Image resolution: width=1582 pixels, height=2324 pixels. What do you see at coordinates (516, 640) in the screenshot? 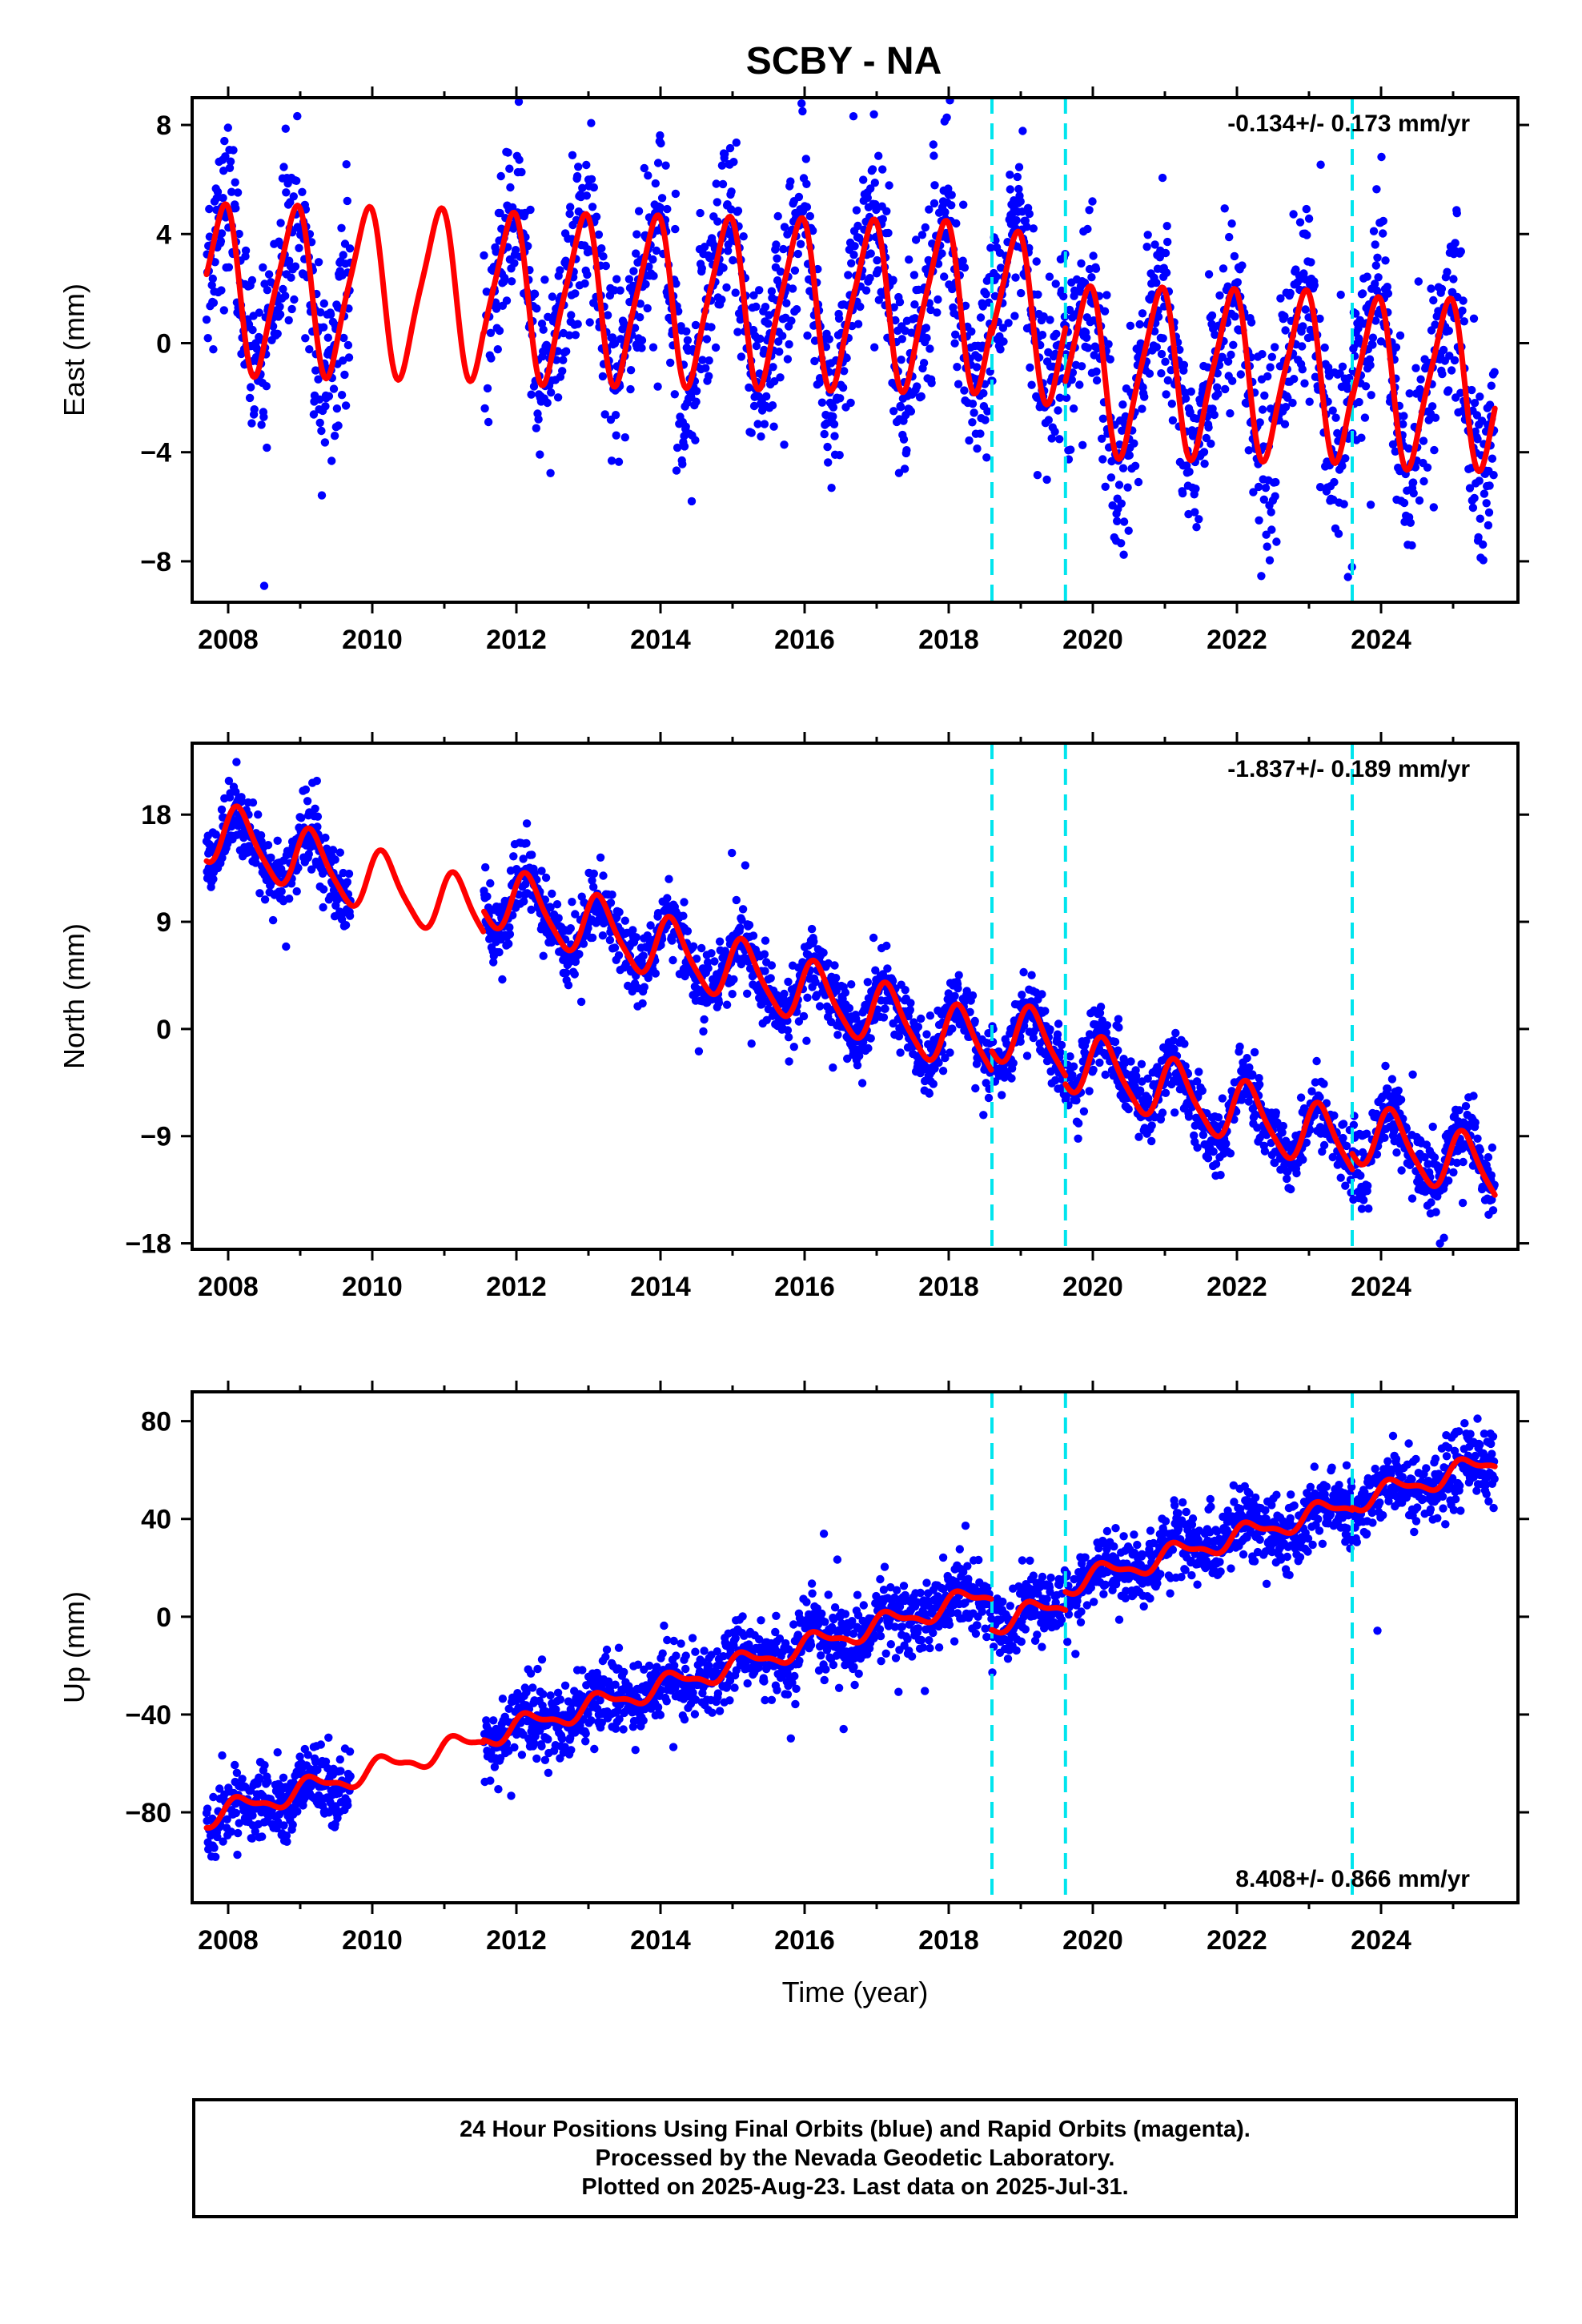
I see `x-tick-label: 2012` at bounding box center [516, 640].